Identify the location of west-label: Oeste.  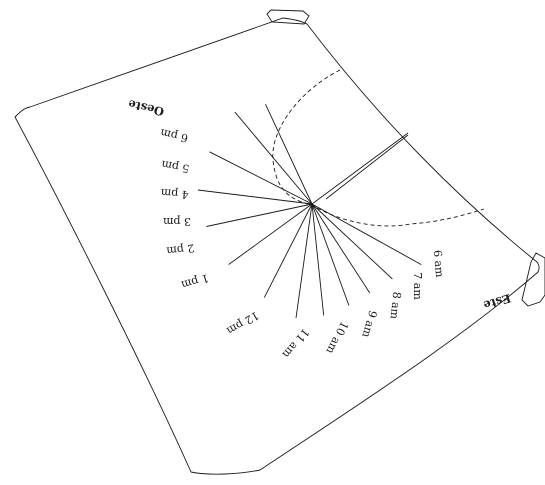
(146, 108).